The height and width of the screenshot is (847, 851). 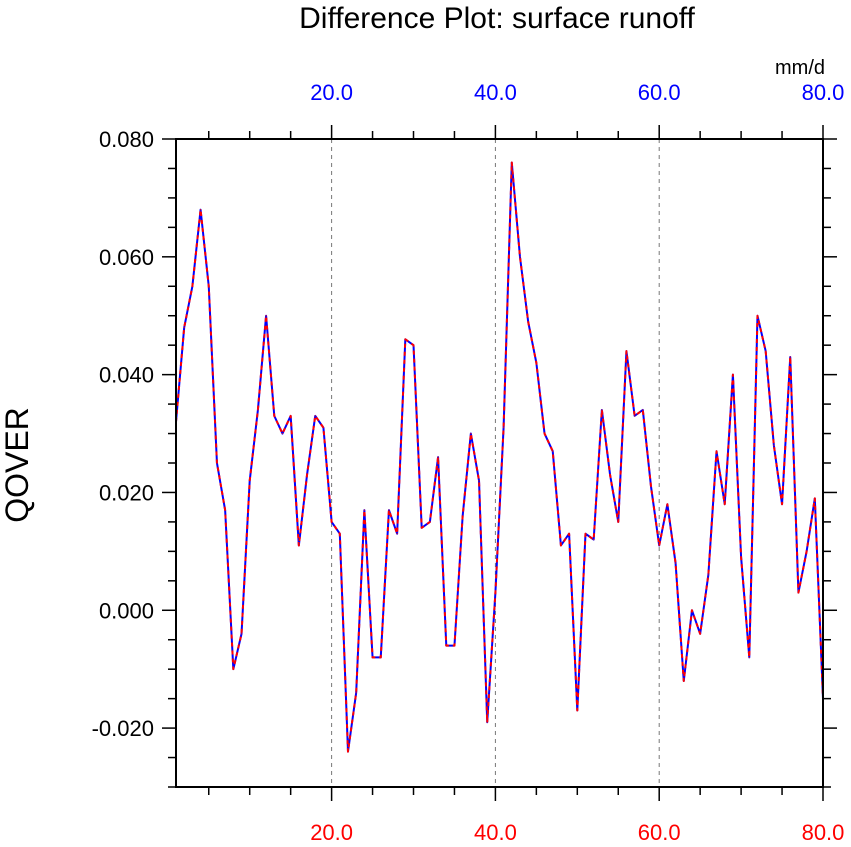 I want to click on units-label: mm/d, so click(x=800, y=68).